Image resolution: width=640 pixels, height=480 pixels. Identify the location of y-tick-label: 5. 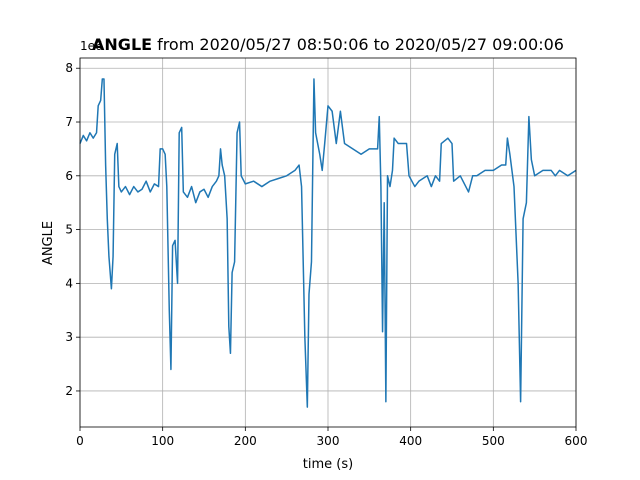
(69, 230).